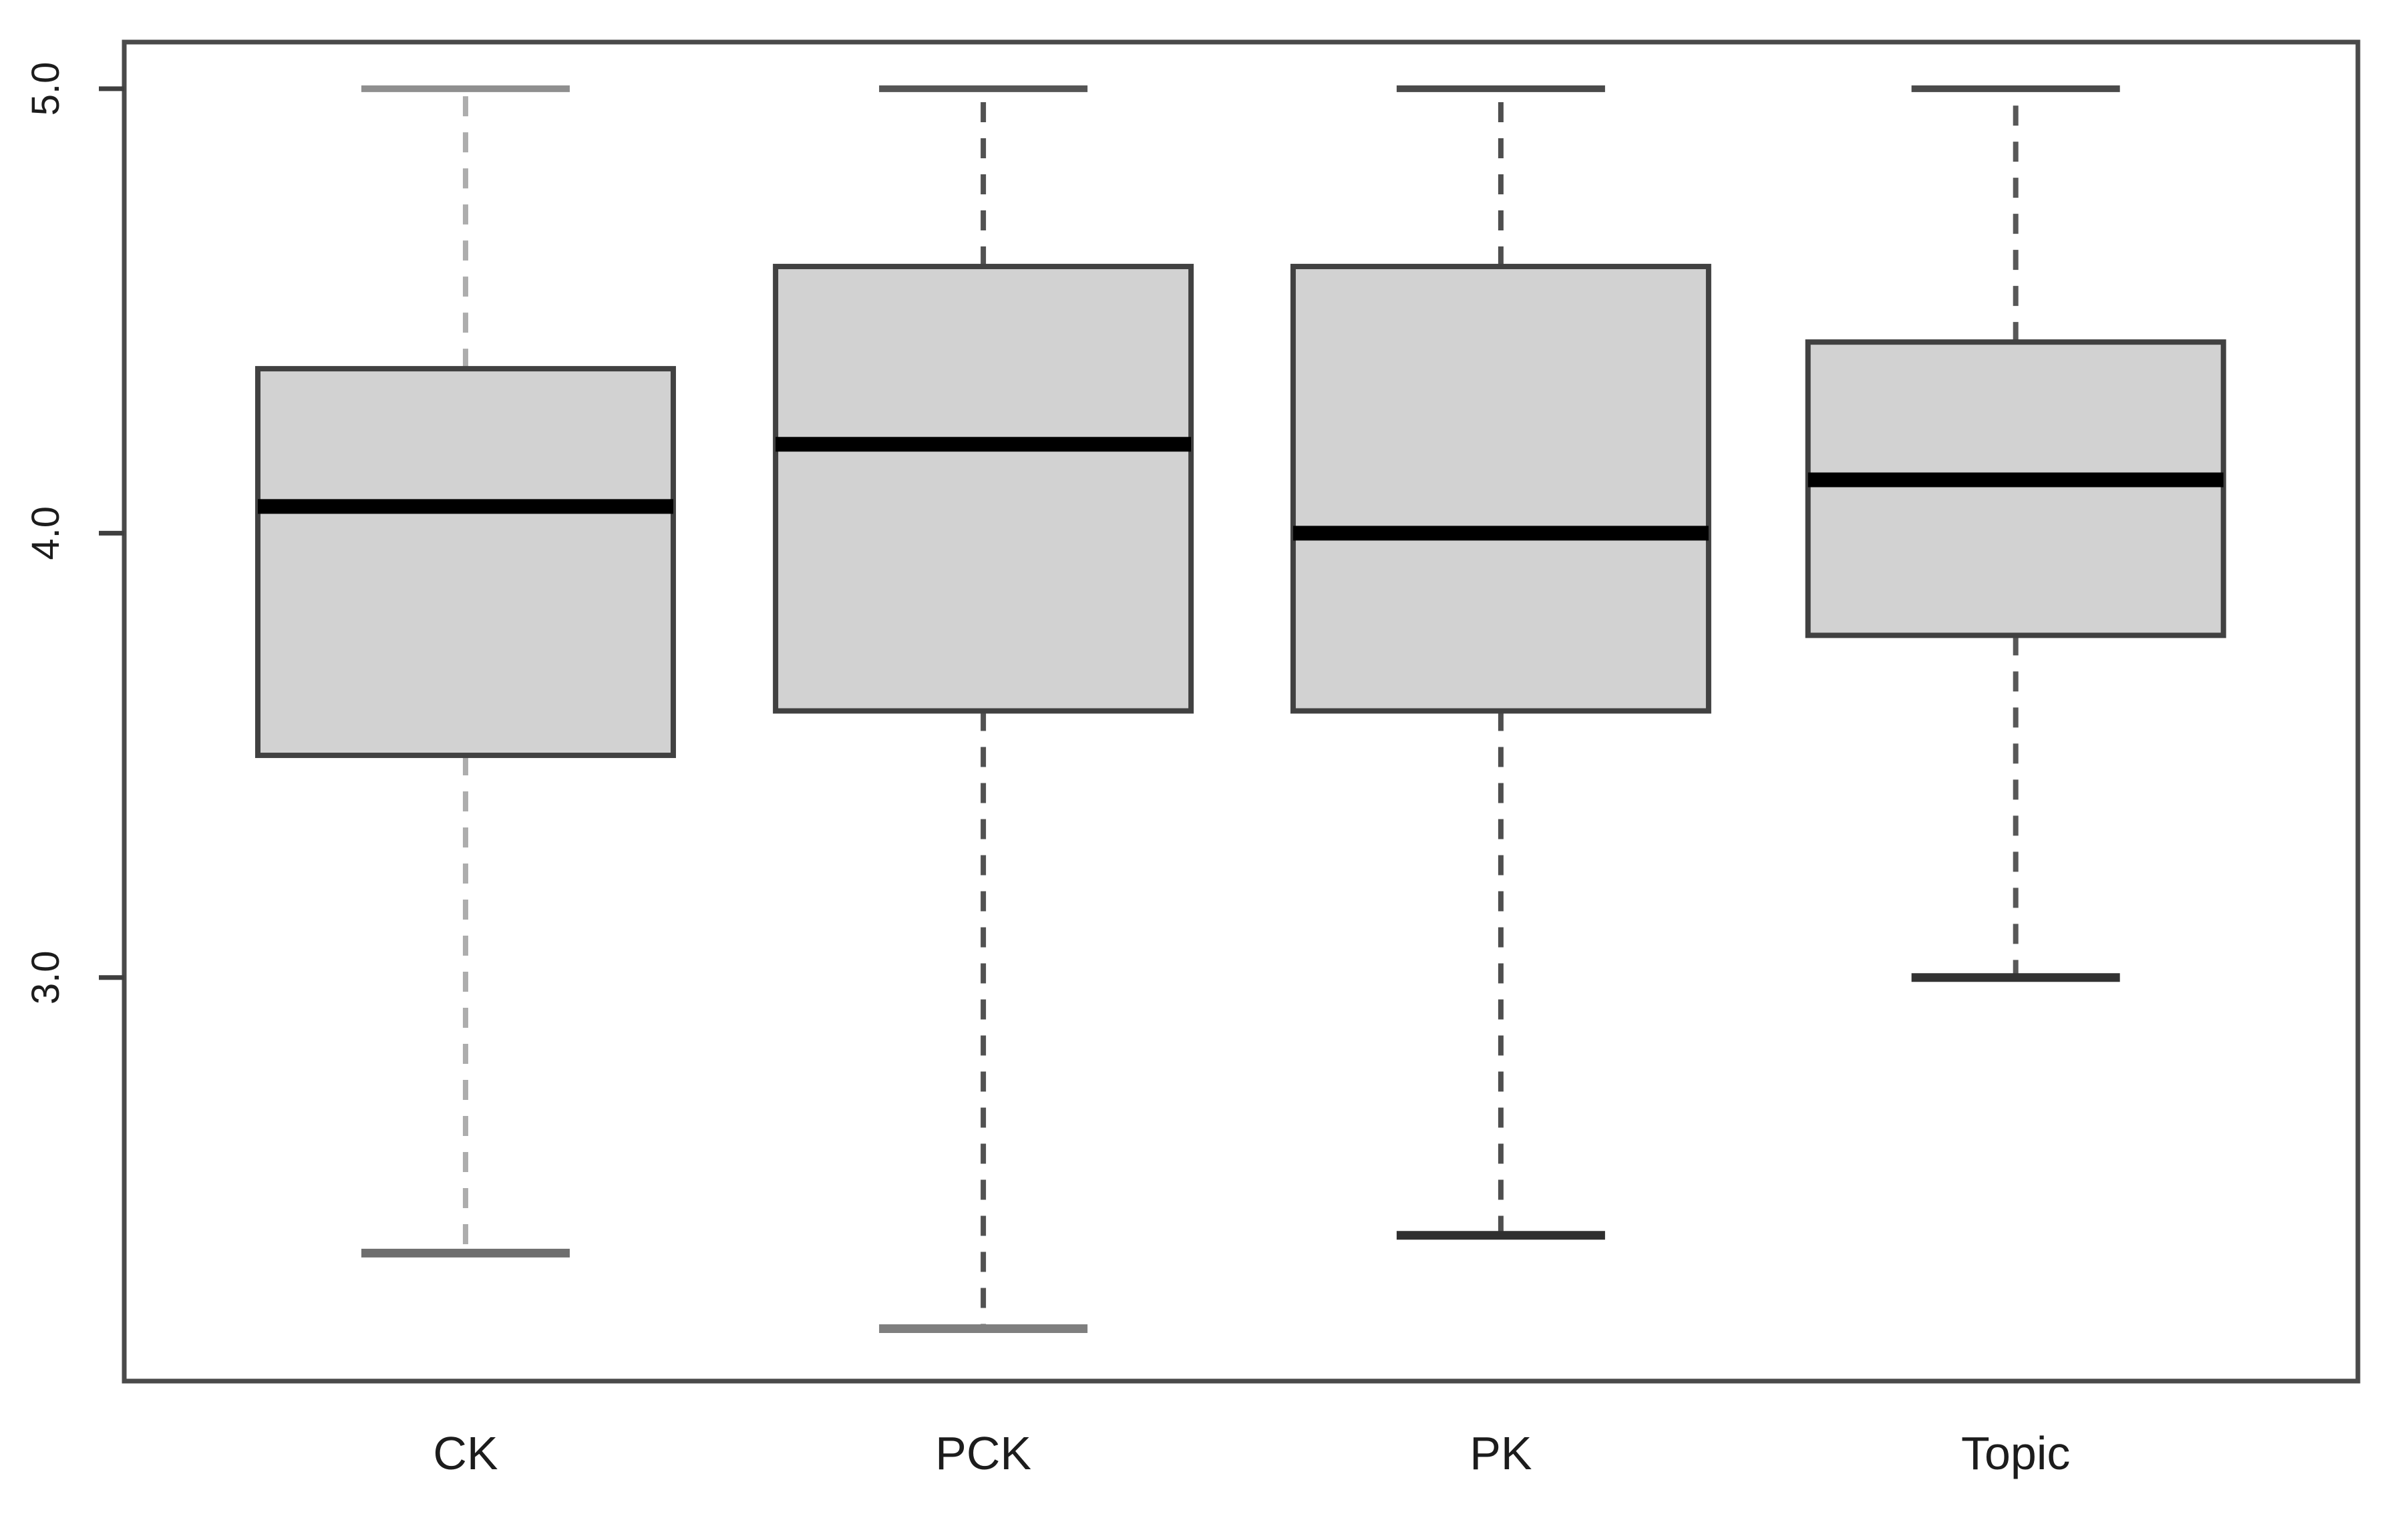  Describe the element at coordinates (1501, 1453) in the screenshot. I see `x-axis-label-pk: PK` at that location.